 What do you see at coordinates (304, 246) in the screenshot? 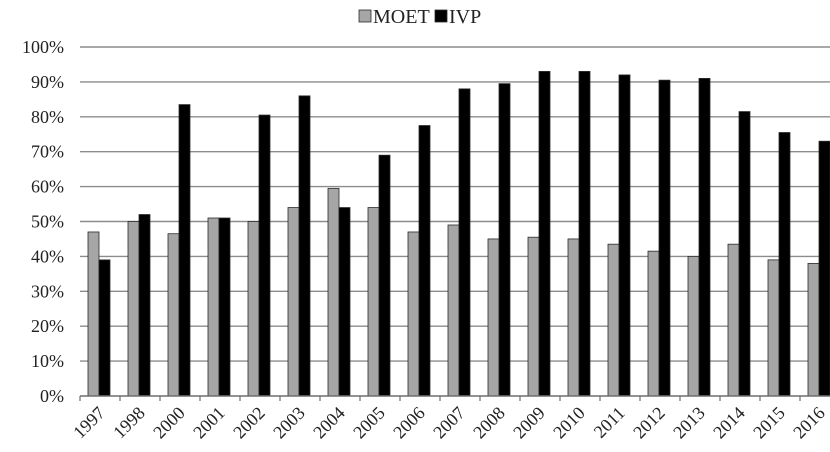
I see `bar-ivp-2003` at bounding box center [304, 246].